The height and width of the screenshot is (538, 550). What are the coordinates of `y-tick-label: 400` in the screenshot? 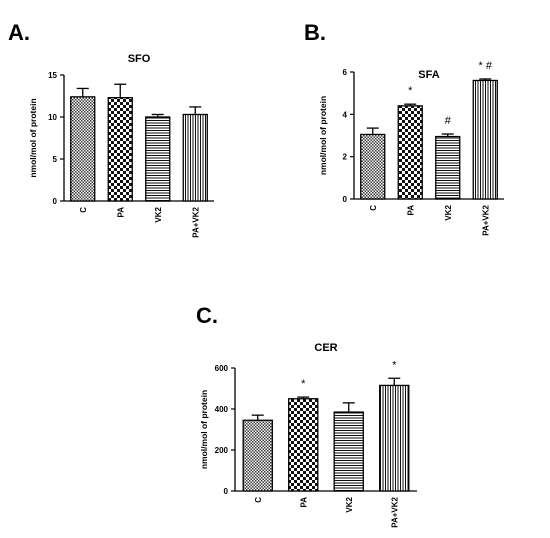 It's located at (222, 409).